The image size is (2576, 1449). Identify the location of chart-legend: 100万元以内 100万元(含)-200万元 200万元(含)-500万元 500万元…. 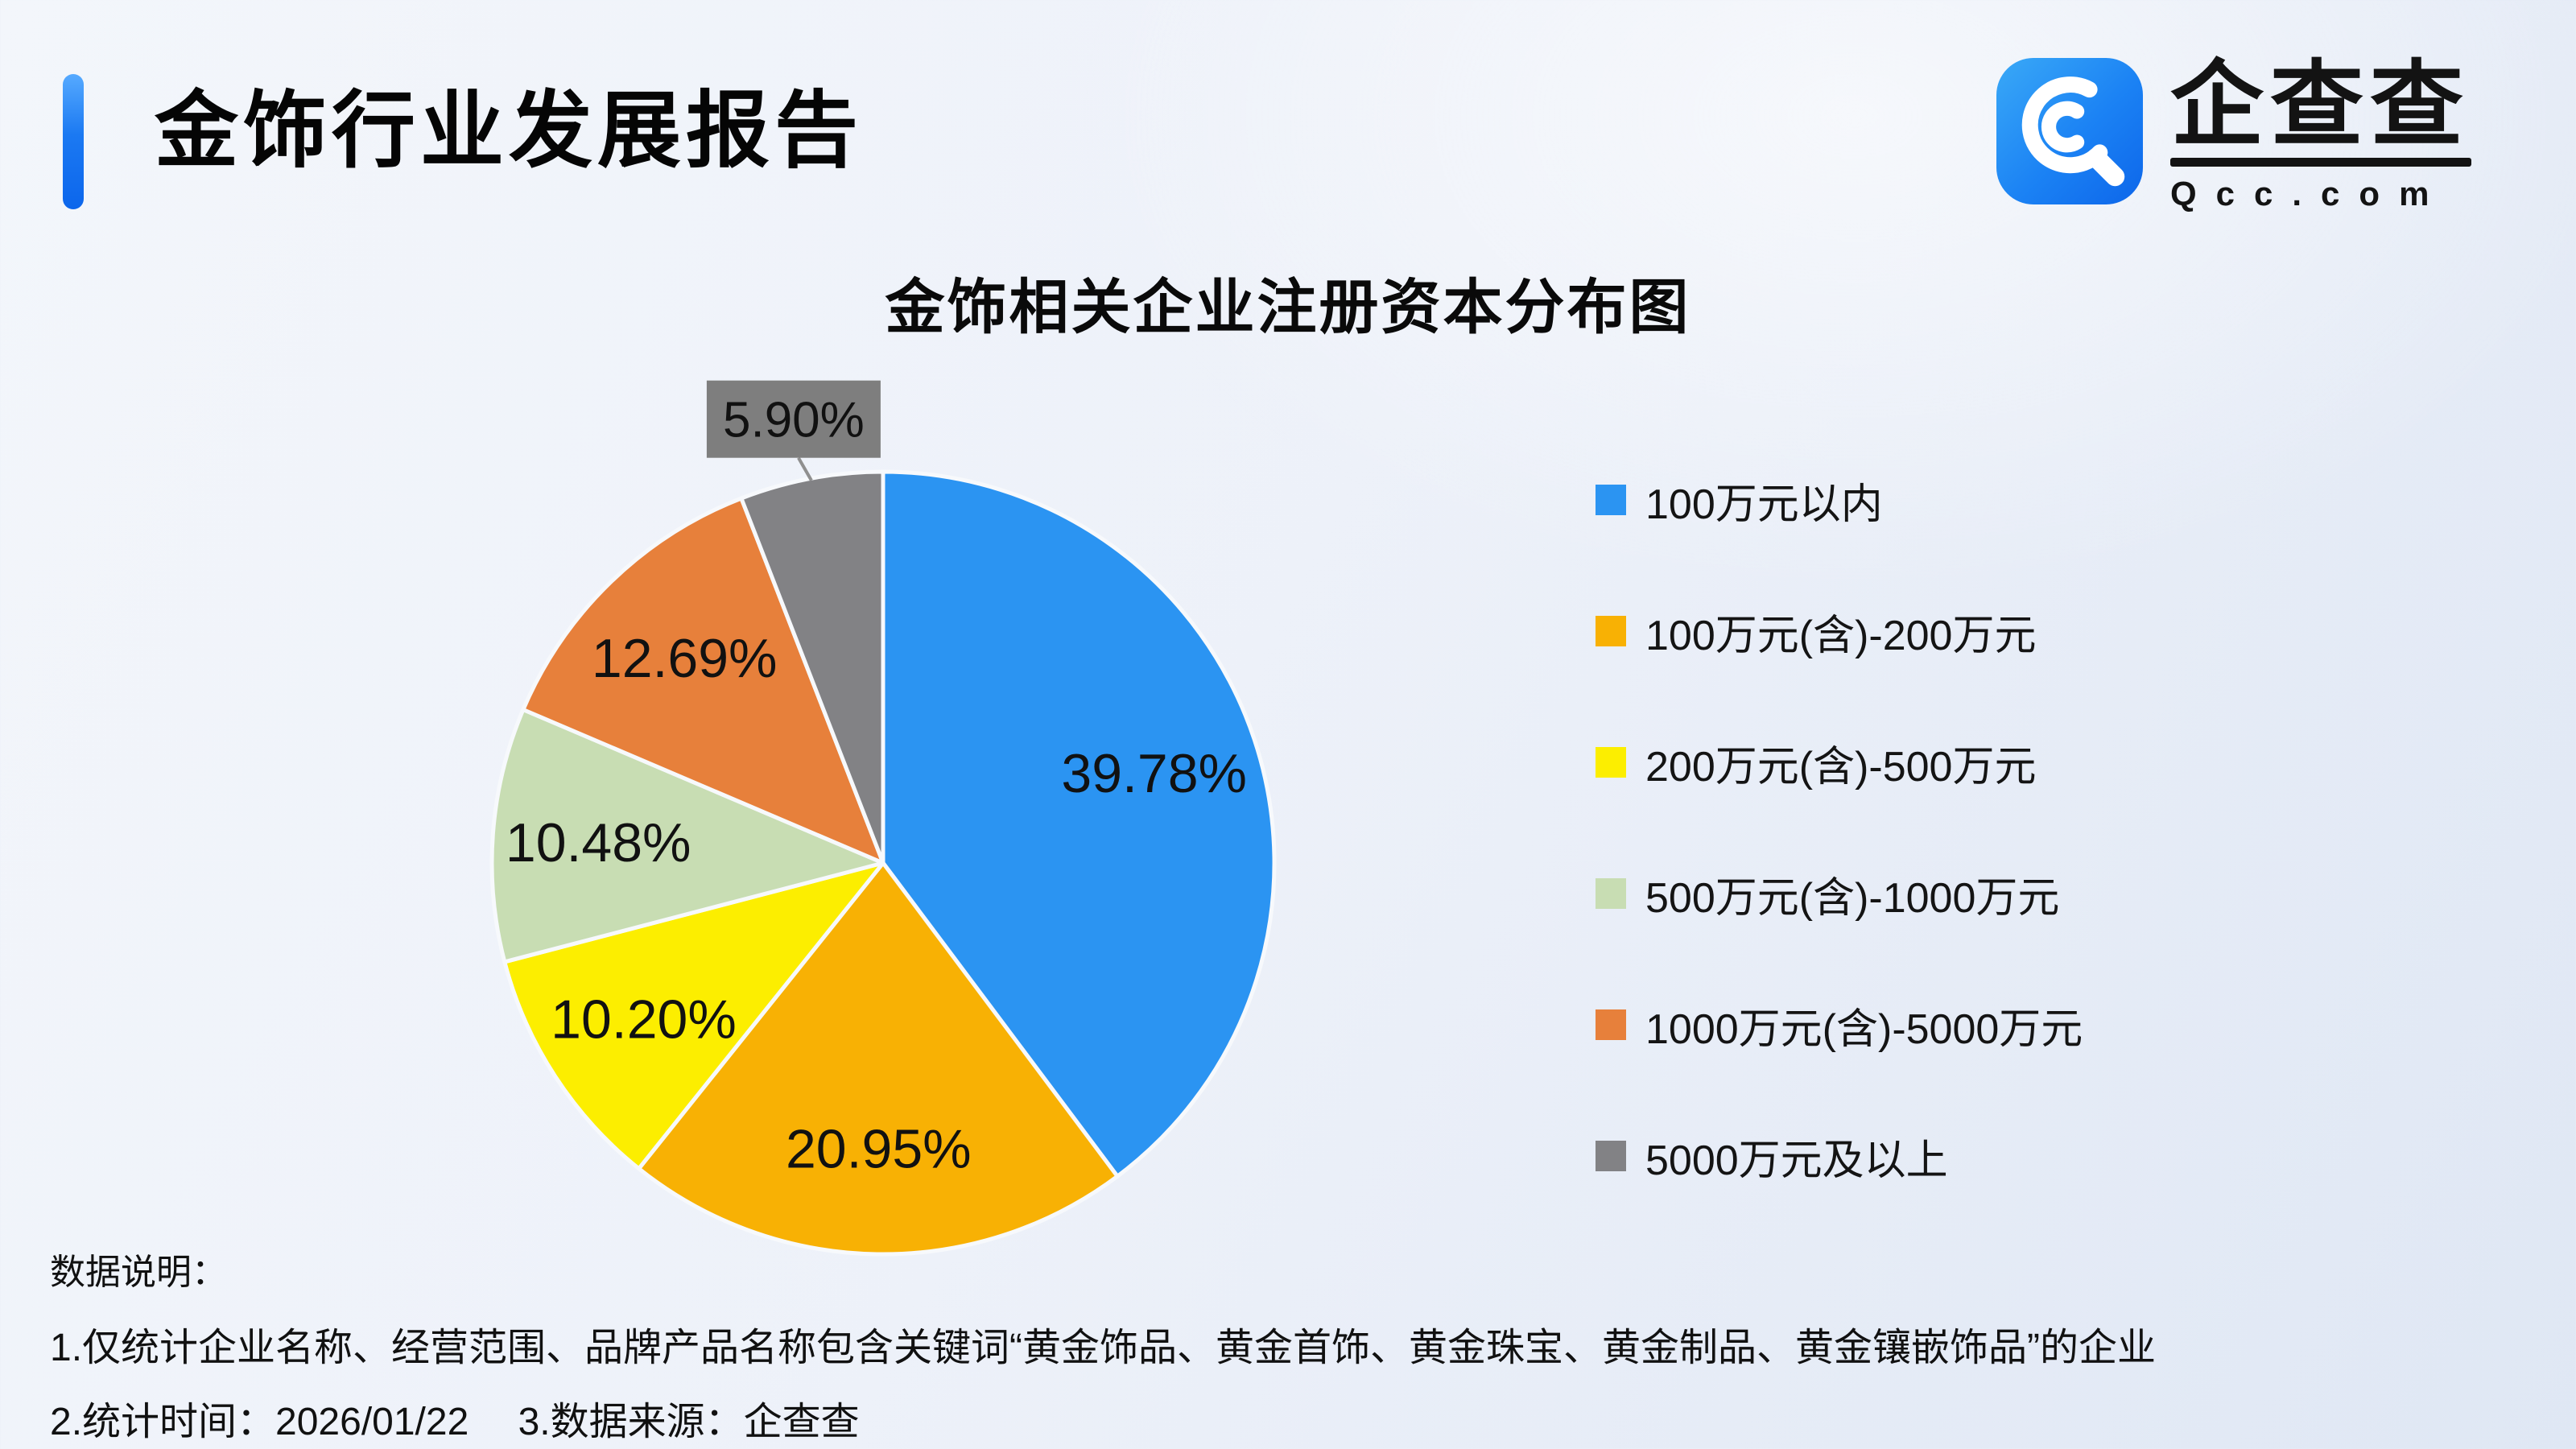
(1839, 870).